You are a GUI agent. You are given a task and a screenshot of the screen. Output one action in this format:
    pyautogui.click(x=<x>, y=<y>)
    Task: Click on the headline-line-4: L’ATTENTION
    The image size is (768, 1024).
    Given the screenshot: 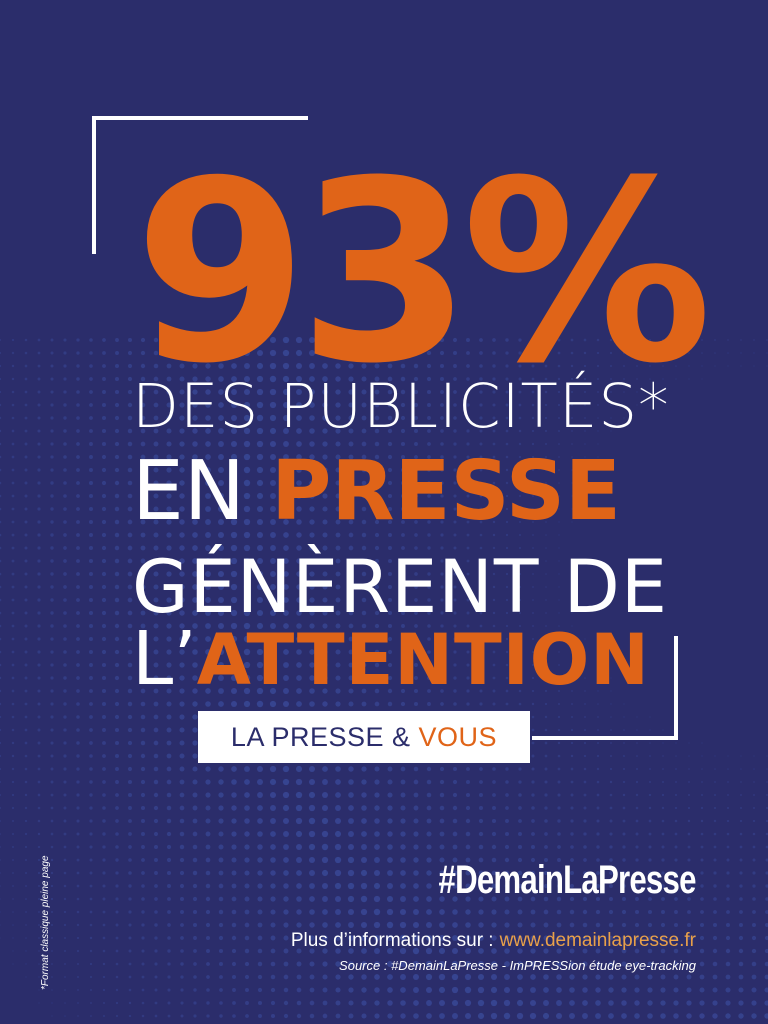 What is the action you would take?
    pyautogui.click(x=391, y=659)
    